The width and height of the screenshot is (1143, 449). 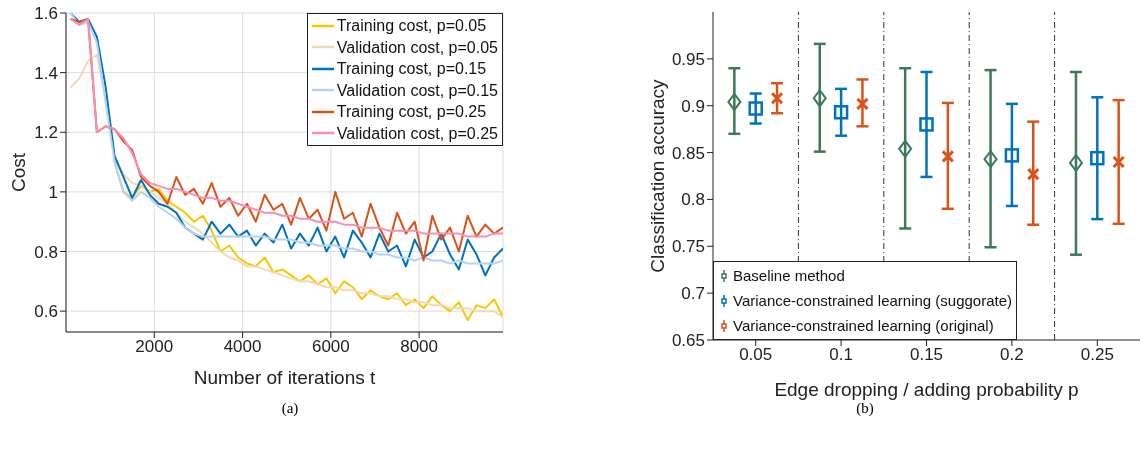 I want to click on x-tick-label: 8000, so click(x=419, y=347).